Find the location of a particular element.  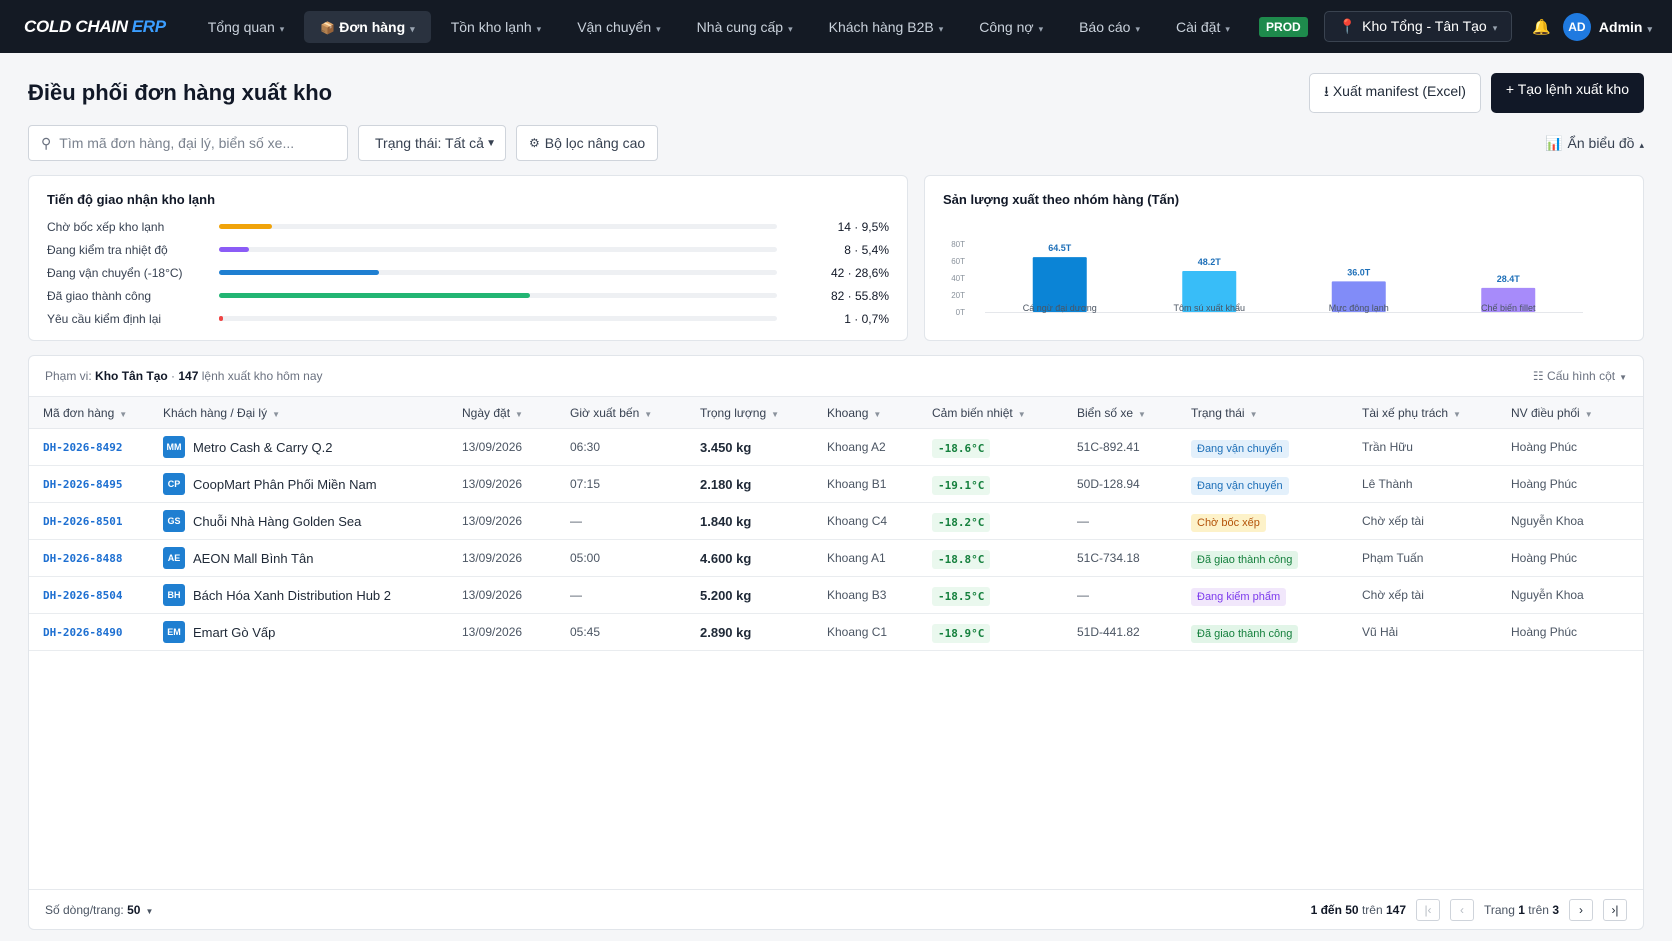

hide-chart-toggle: 📊 Ẩn biểu đồ ▴ is located at coordinates (1594, 142).